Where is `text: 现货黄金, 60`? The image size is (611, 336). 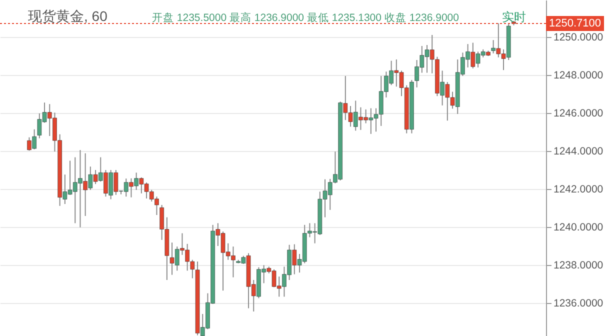
text: 现货黄金, 60 is located at coordinates (68, 16).